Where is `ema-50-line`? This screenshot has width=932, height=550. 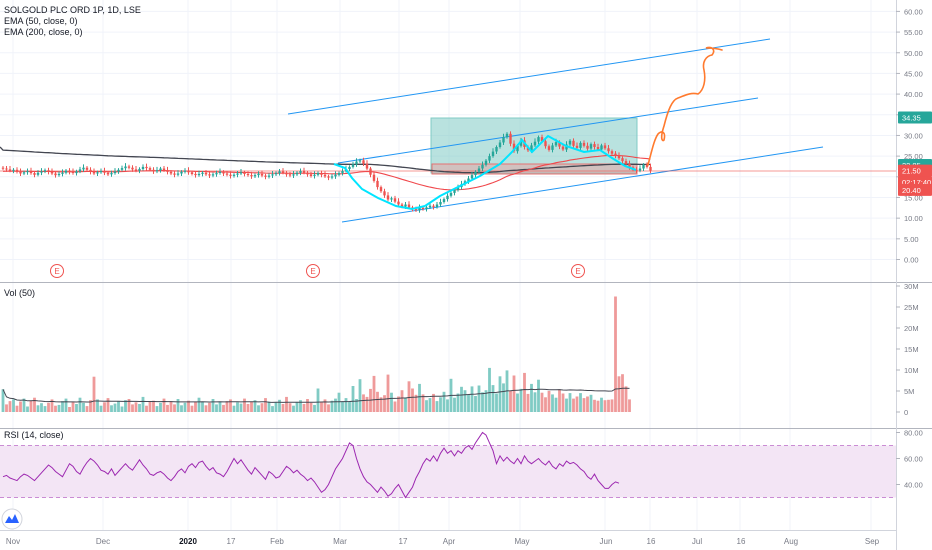
ema-50-line is located at coordinates (326, 172).